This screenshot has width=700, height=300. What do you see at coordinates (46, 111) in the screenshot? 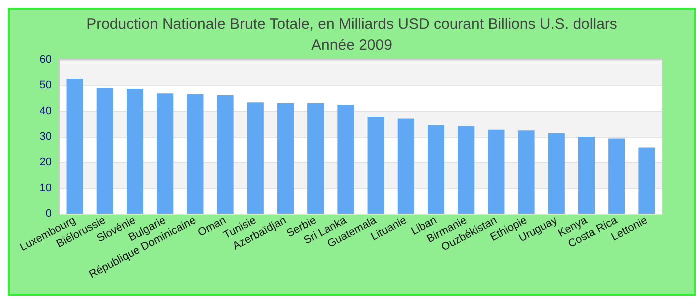
I see `y-tick-label: 40` at bounding box center [46, 111].